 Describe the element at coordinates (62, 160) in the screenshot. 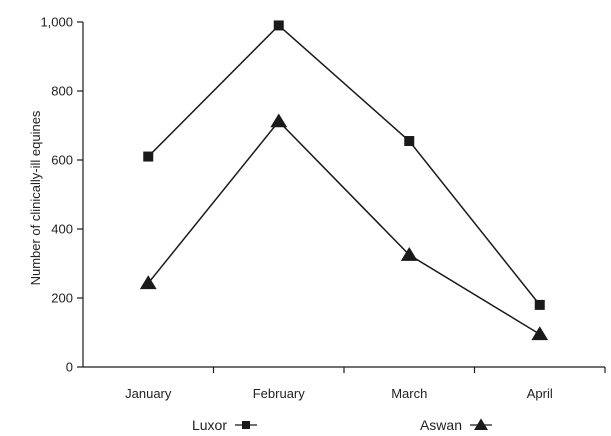

I see `y-tick-label: 600` at that location.